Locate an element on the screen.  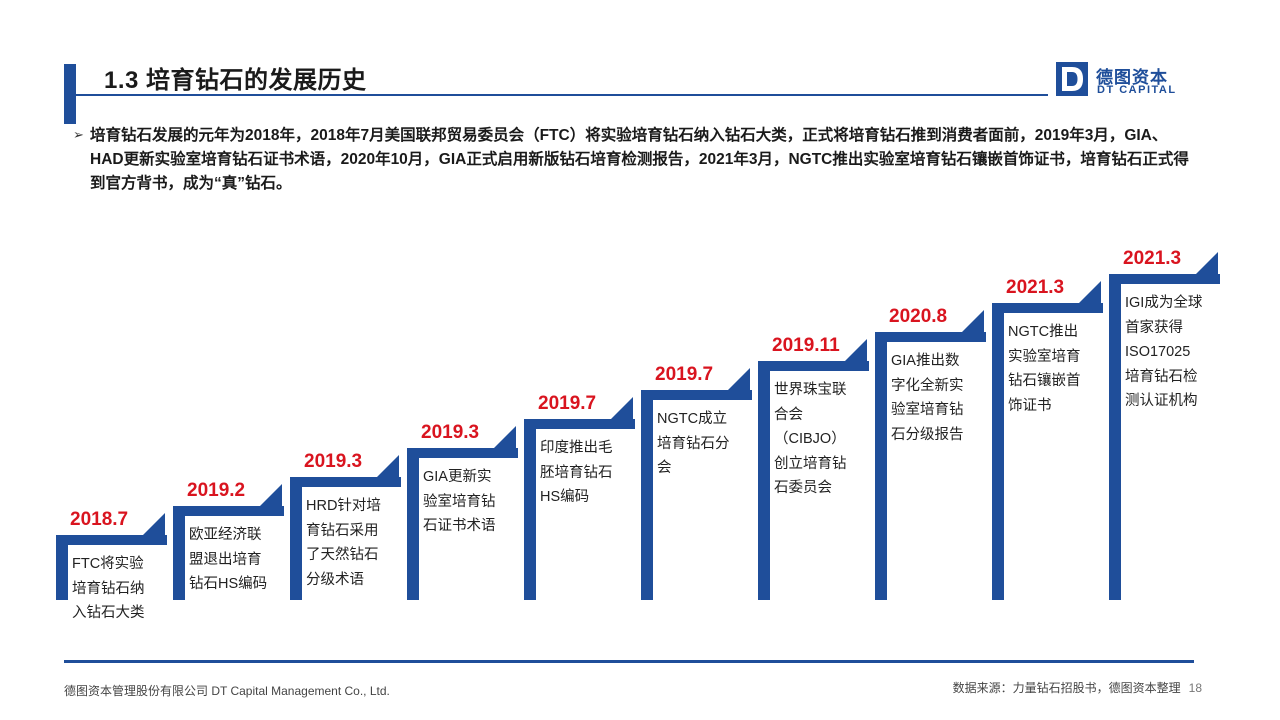
description-line: 印度推出毛 is located at coordinates (576, 448).